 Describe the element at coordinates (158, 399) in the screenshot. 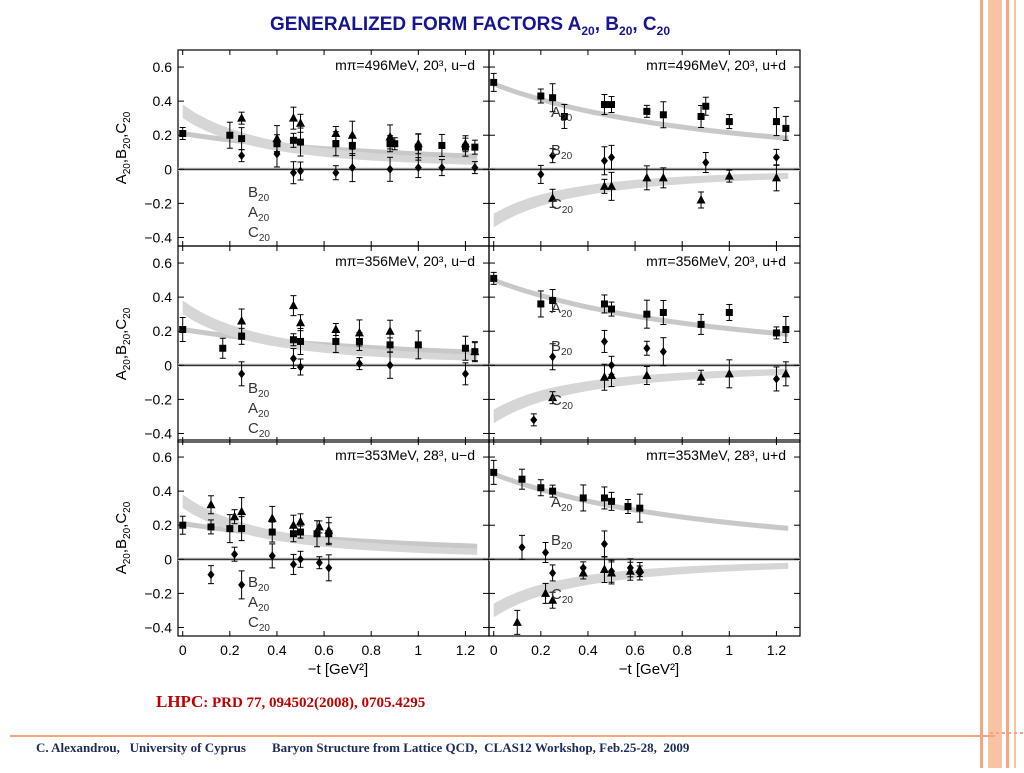

I see `y-tick-label: −0.2` at that location.